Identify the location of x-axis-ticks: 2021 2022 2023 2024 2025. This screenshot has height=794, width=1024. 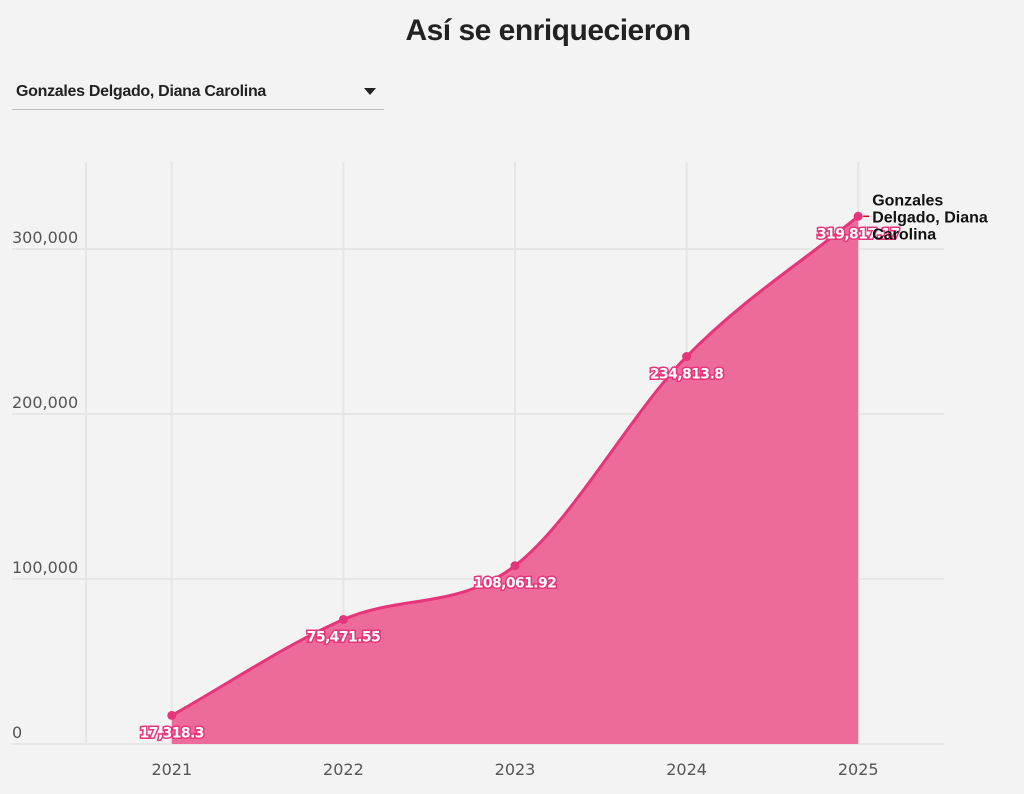
(514, 769).